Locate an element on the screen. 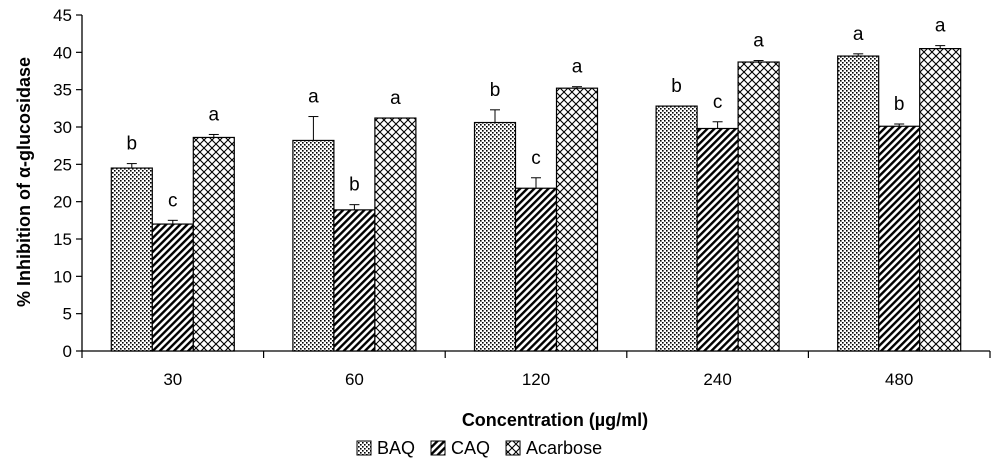 This screenshot has width=1000, height=473. legend-label-acarbose: Acarbose is located at coordinates (564, 448).